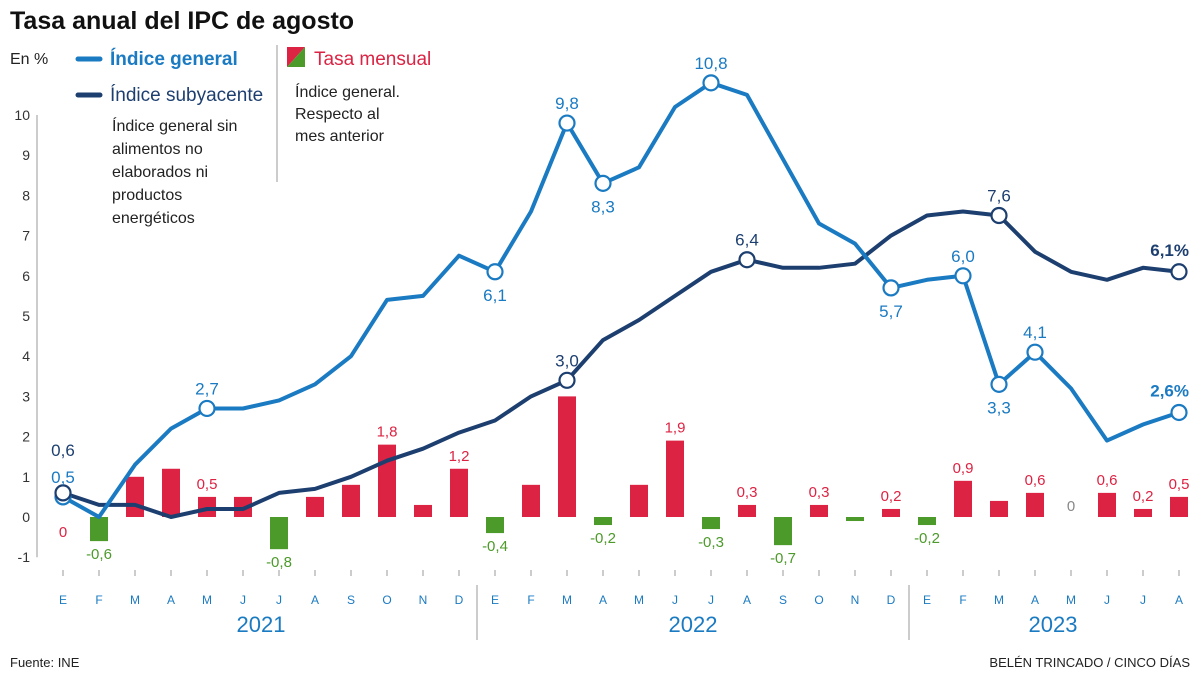  Describe the element at coordinates (347, 91) in the screenshot. I see `legend-mensual-note-line: Índice general.` at that location.